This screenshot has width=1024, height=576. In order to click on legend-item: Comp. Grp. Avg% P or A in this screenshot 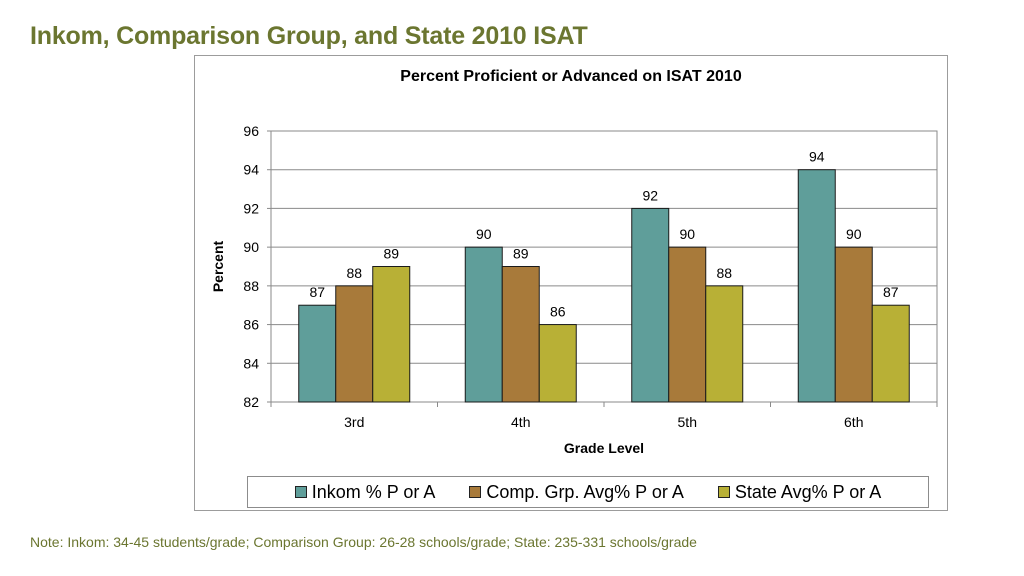, I will do `click(576, 492)`.